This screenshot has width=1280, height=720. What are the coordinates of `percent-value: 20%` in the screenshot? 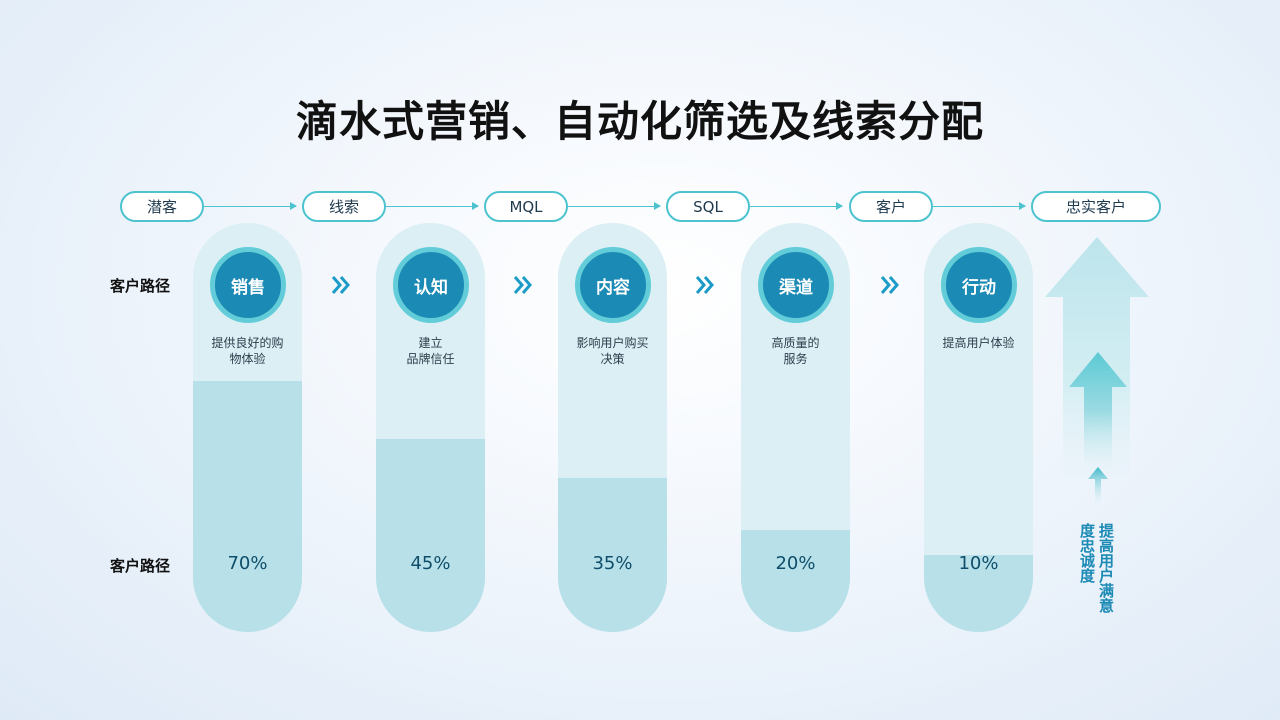 It's located at (795, 563).